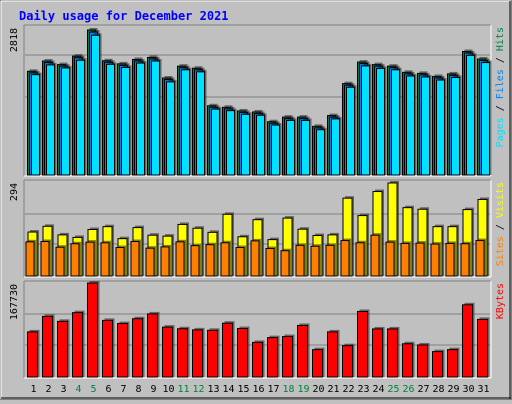  What do you see at coordinates (243, 389) in the screenshot?
I see `day-label-15: 15` at bounding box center [243, 389].